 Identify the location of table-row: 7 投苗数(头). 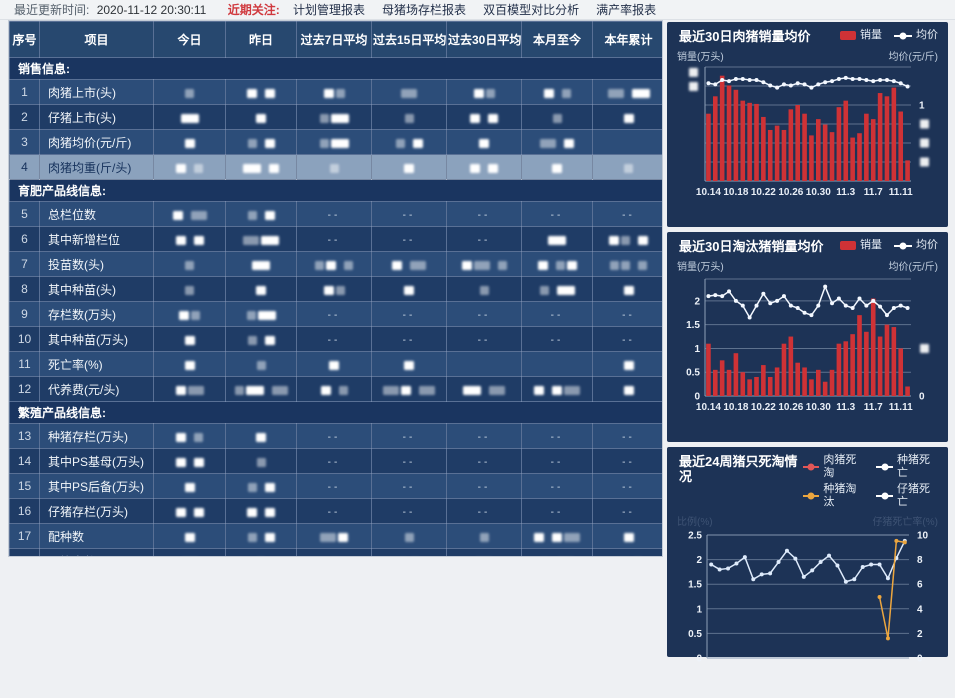
(335, 264).